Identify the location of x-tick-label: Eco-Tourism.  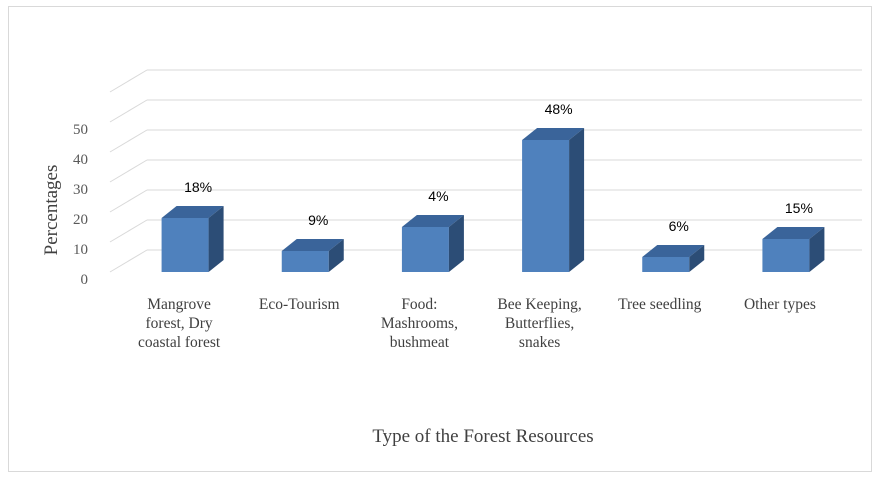
(299, 304).